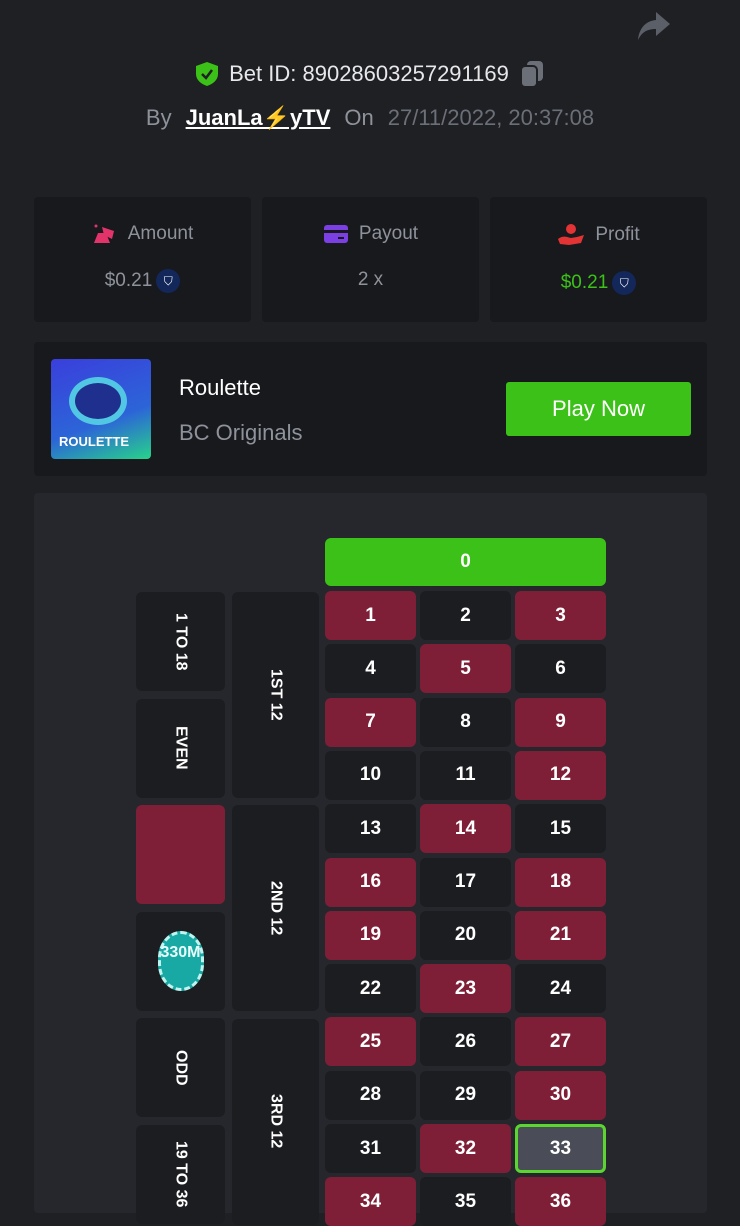  I want to click on cell-label: 19, so click(370, 935).